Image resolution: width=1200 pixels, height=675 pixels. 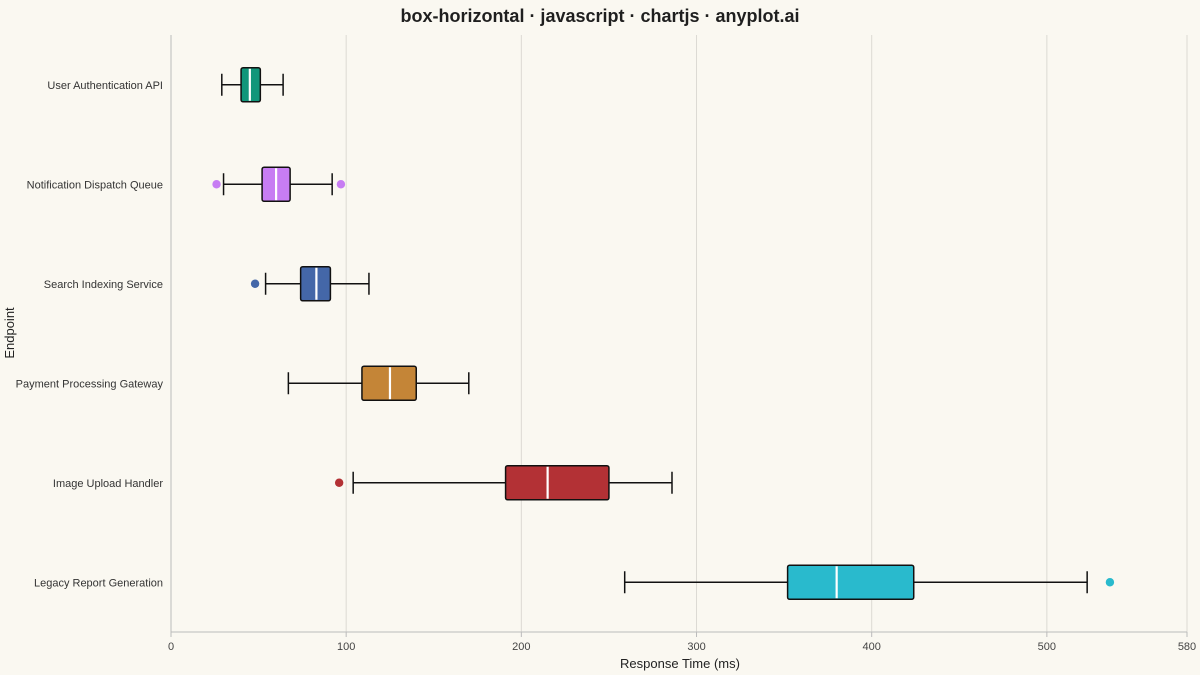 What do you see at coordinates (1047, 647) in the screenshot?
I see `x-tick-label: 500` at bounding box center [1047, 647].